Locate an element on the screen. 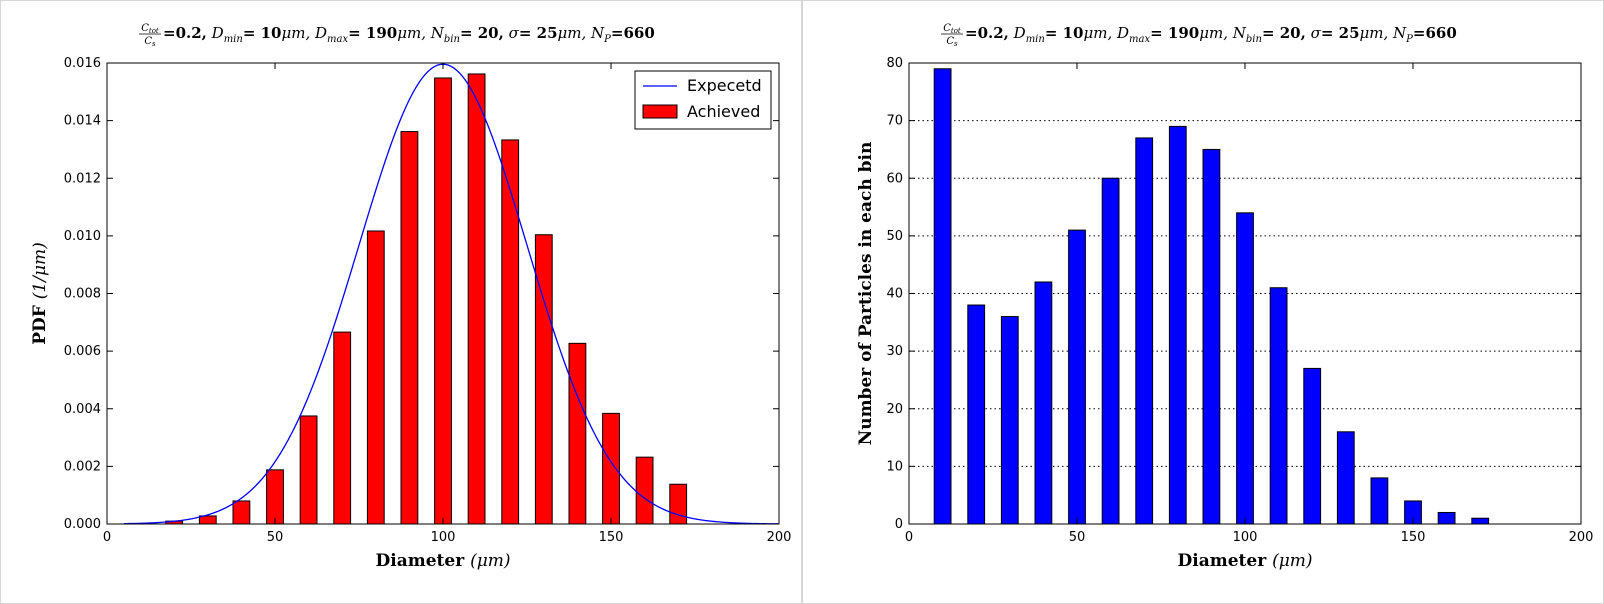  y-tick-label: 60 is located at coordinates (894, 178).